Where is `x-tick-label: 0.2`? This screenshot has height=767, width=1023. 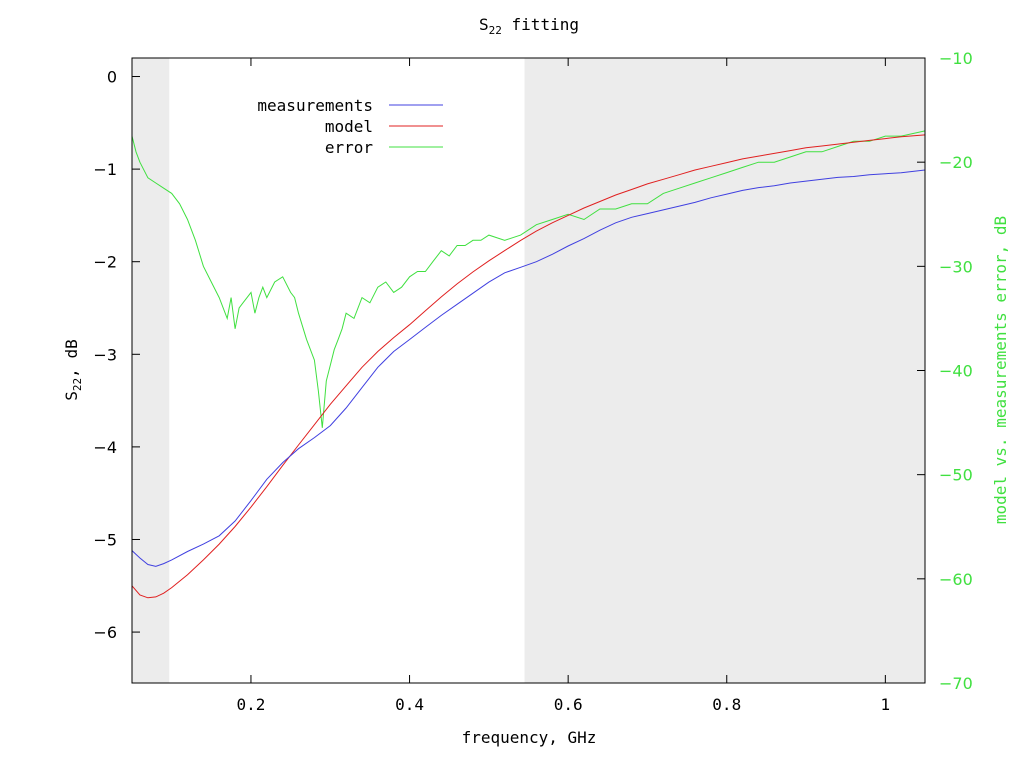
x-tick-label: 0.2 is located at coordinates (250, 704).